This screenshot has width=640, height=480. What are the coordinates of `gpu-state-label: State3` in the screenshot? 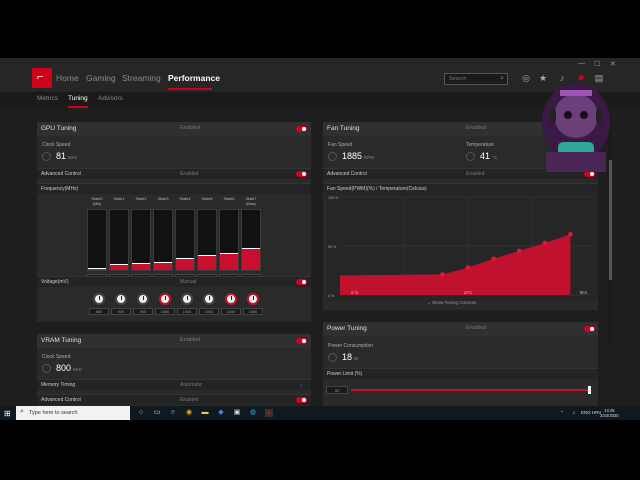 It's located at (163, 199).